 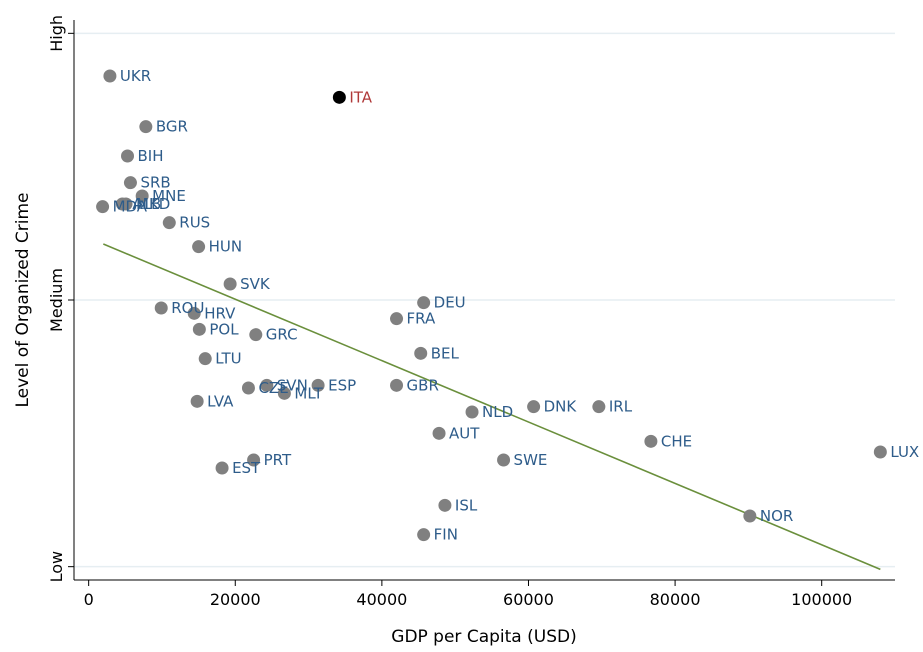 I want to click on point-nor, so click(x=750, y=516).